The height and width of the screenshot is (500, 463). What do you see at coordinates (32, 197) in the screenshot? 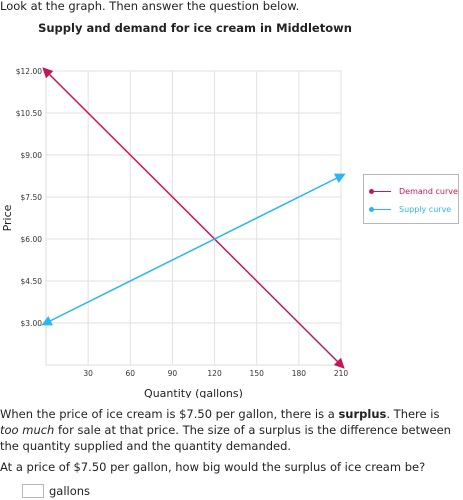
I see `y-tick-label: $7.50` at bounding box center [32, 197].